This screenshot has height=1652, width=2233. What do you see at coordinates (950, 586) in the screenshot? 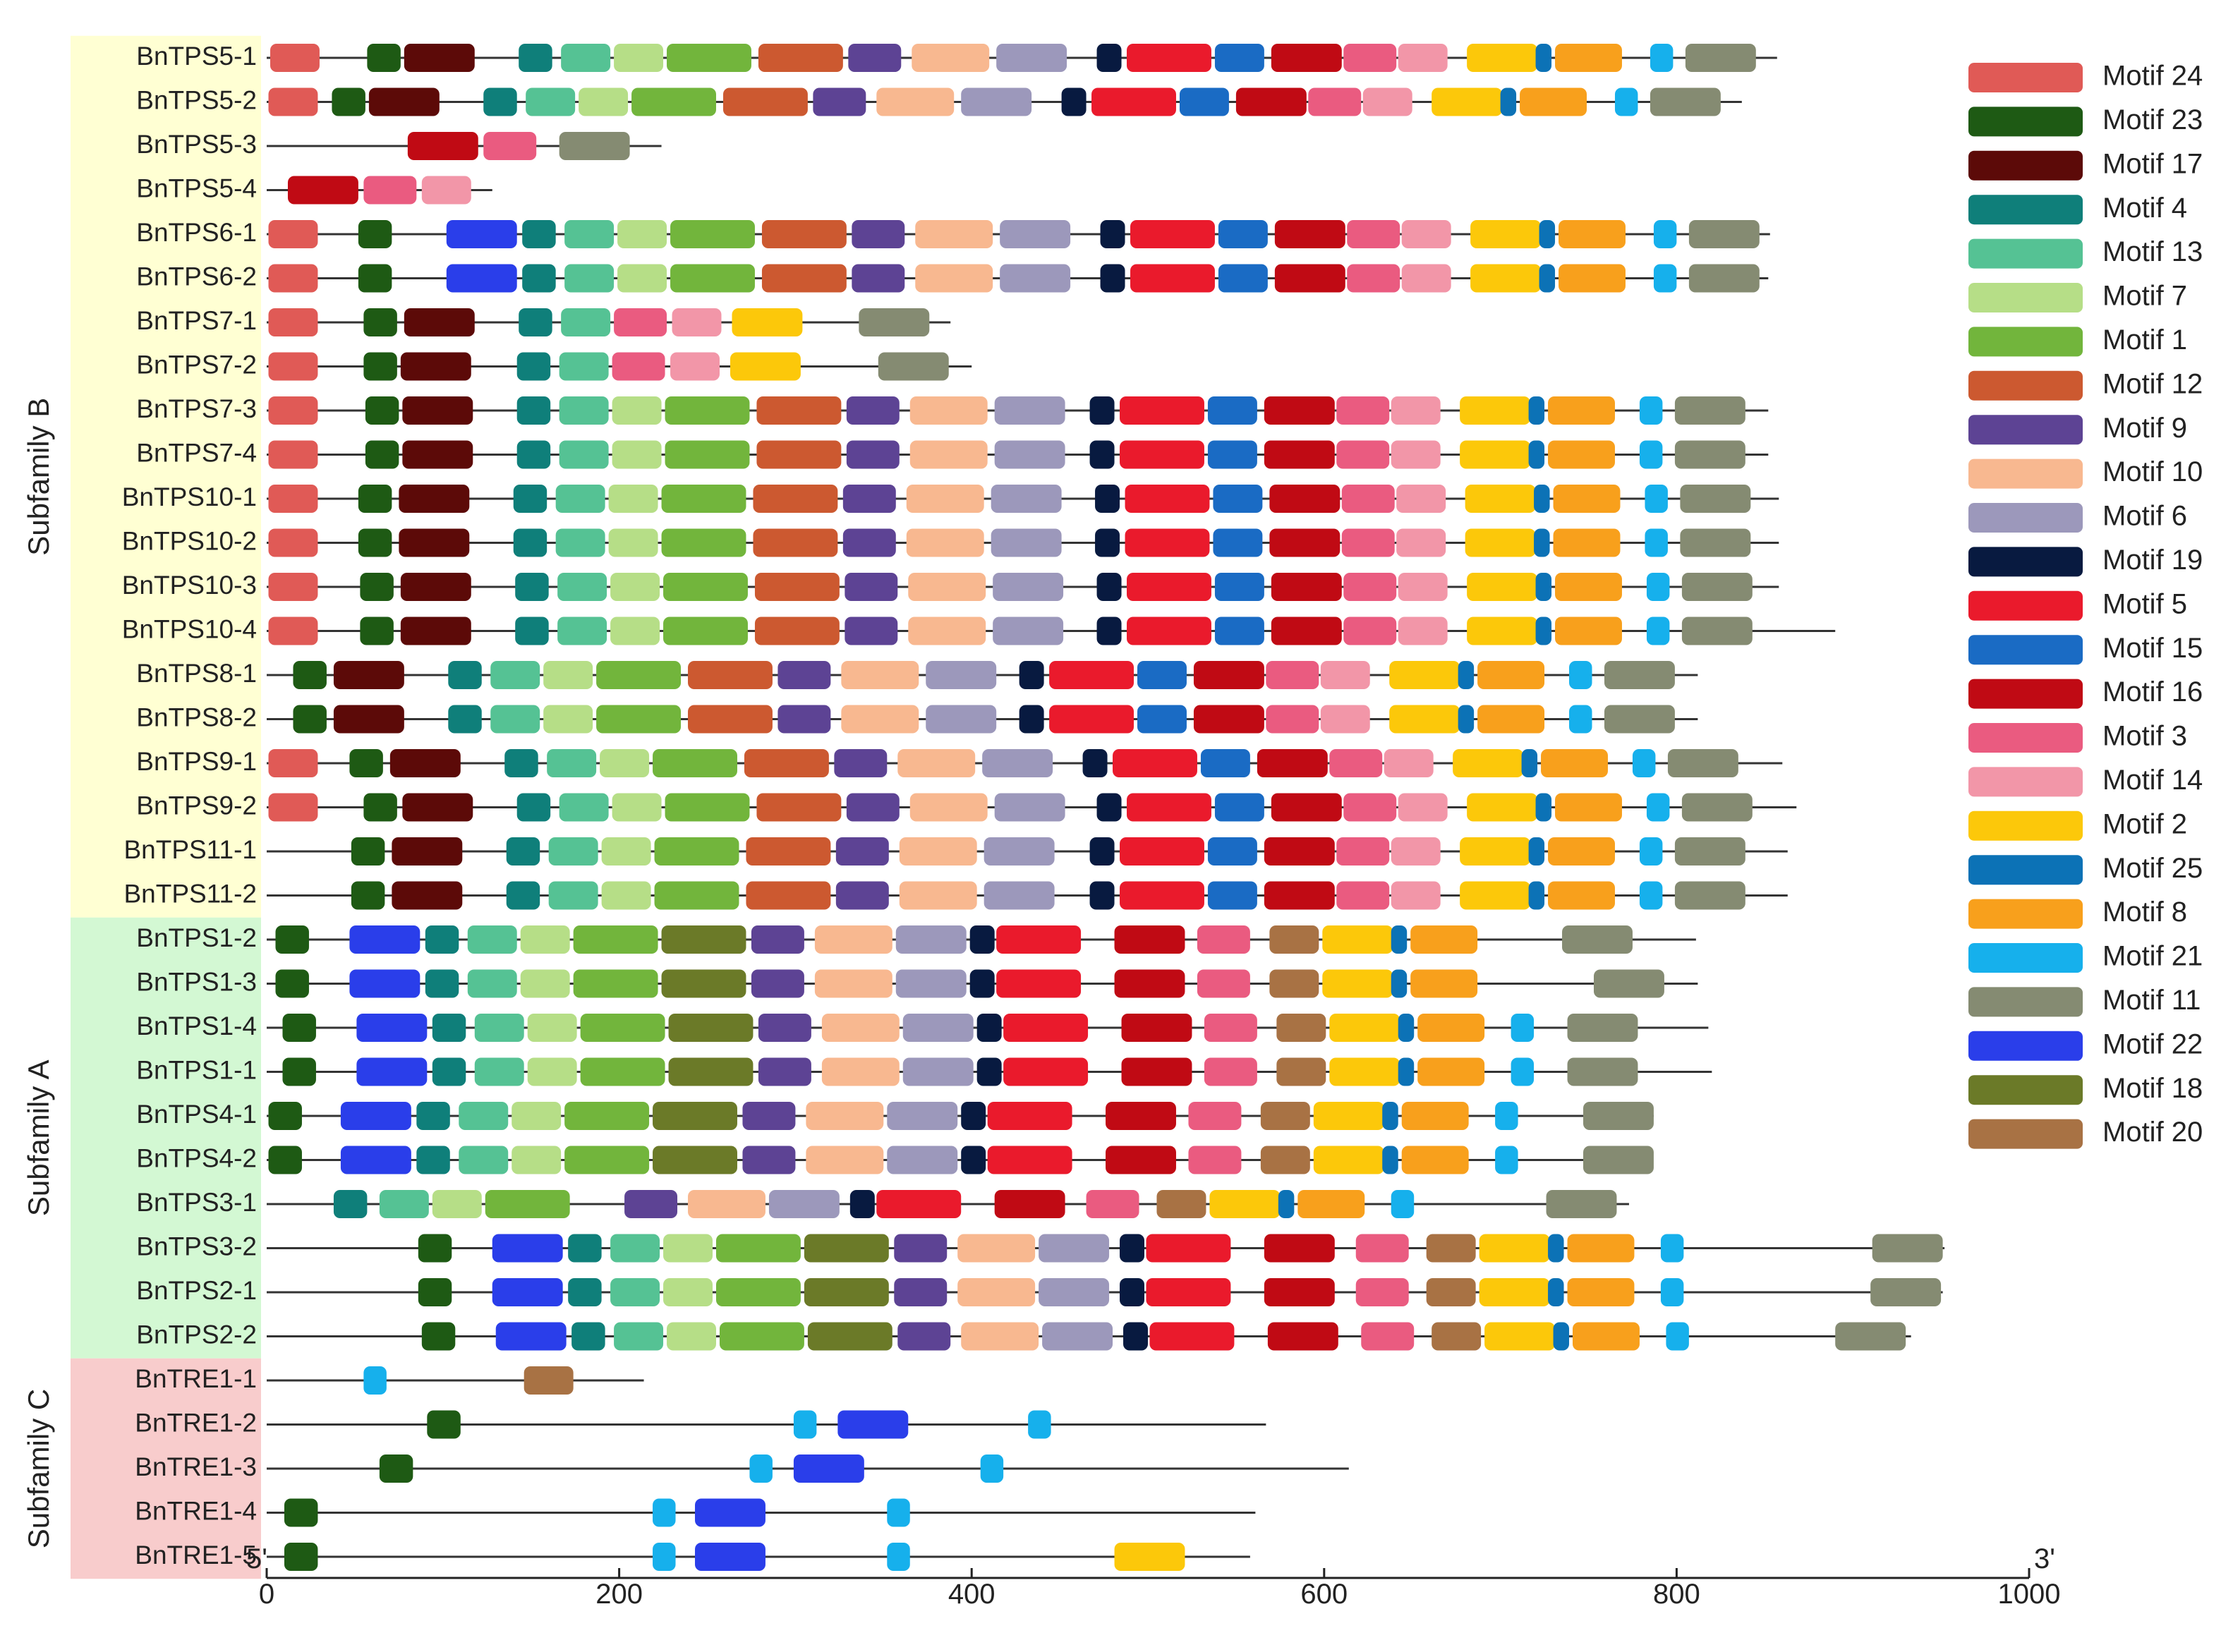
I see `gene-row: BnTPS10-3` at bounding box center [950, 586].